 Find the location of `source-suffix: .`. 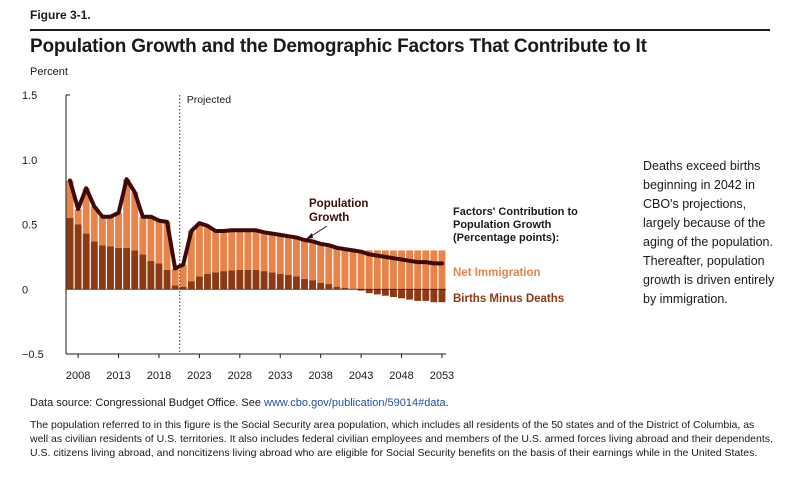

source-suffix: . is located at coordinates (447, 403).